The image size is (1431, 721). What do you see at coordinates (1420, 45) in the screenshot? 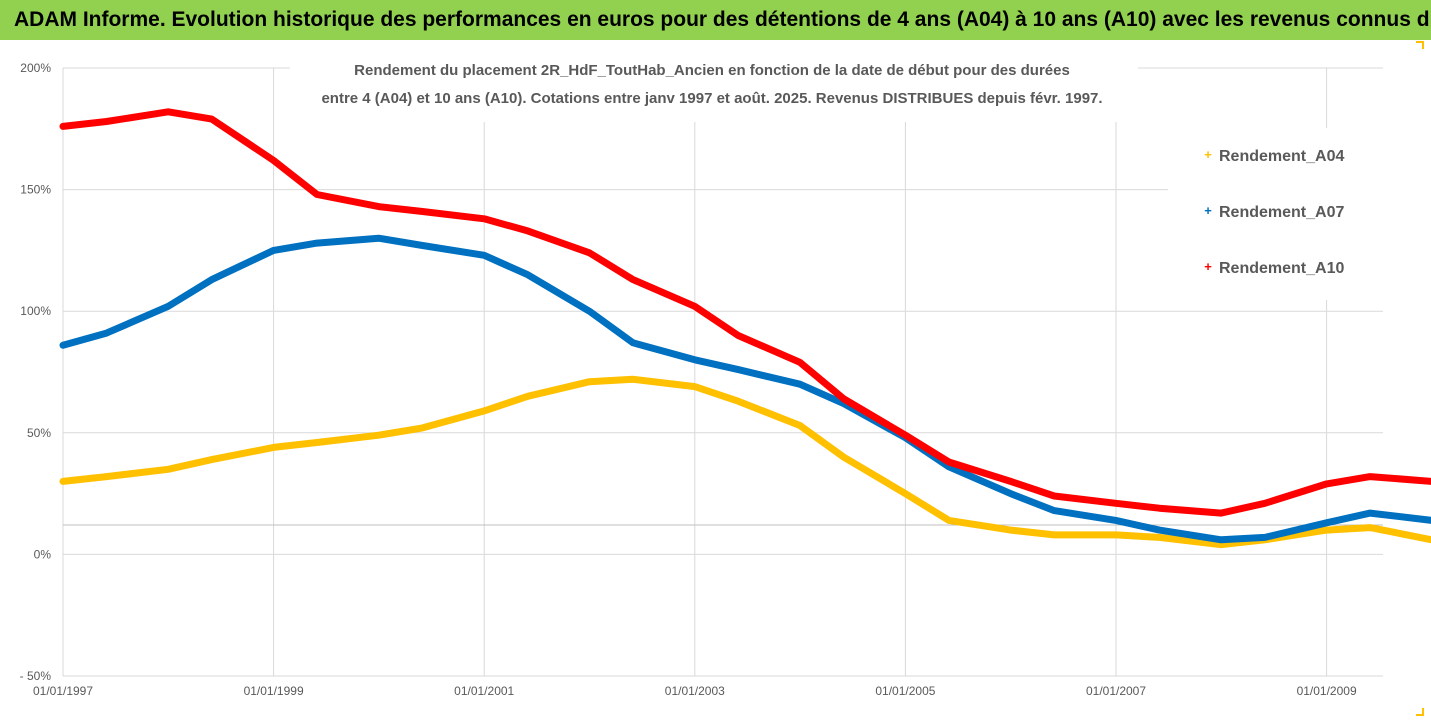
I see `corner-accent-top` at bounding box center [1420, 45].